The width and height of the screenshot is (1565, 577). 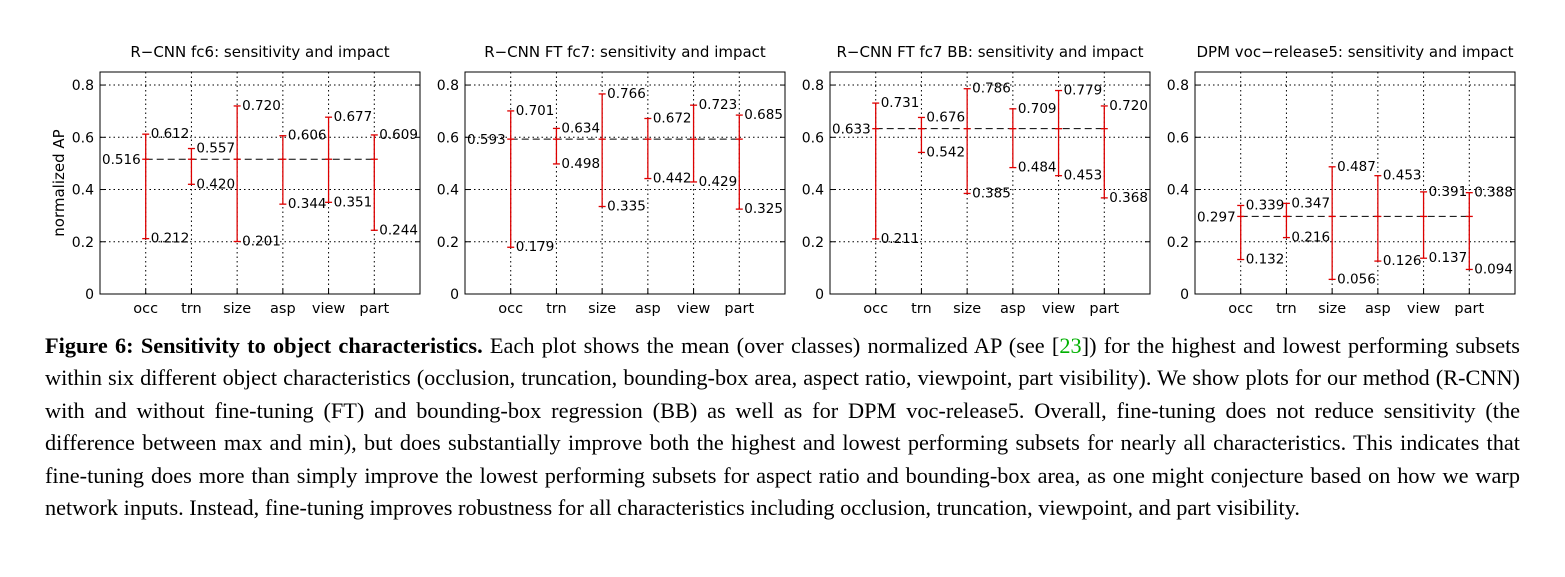 I want to click on mean-label: 0.633, so click(x=851, y=130).